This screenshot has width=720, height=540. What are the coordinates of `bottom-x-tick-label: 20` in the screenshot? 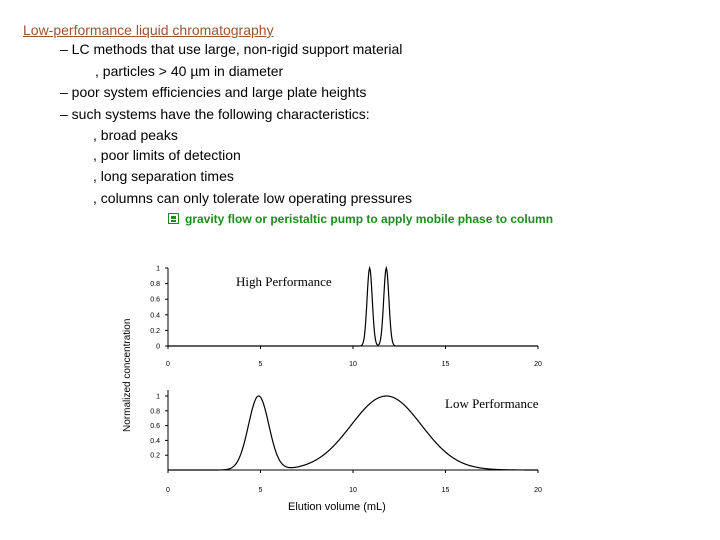 It's located at (538, 490).